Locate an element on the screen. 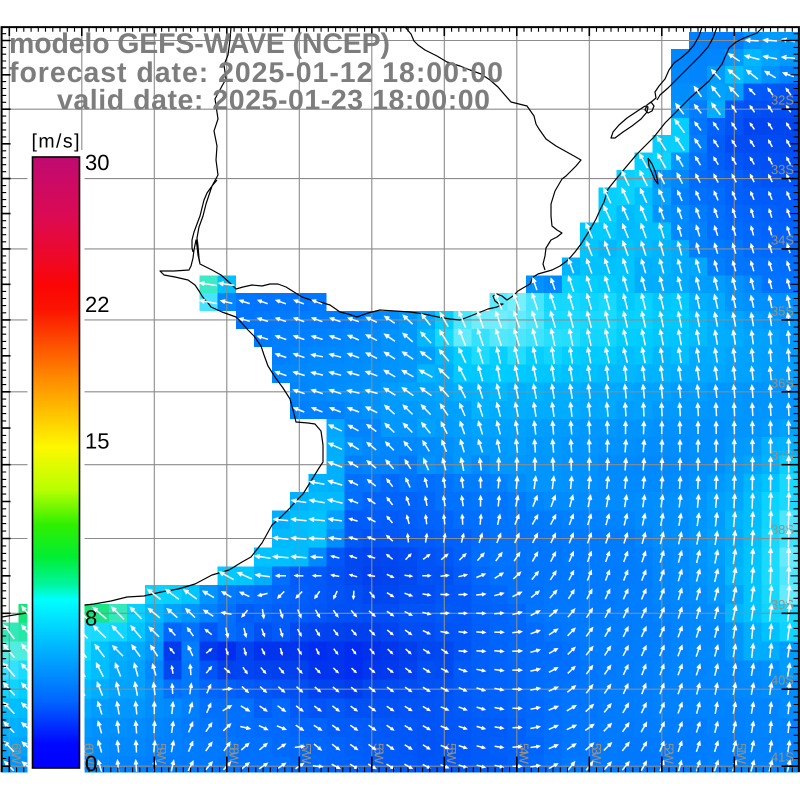 The image size is (800, 800). svg-text: modelo GEFS-WAVE (NCEP) is located at coordinates (199, 44).